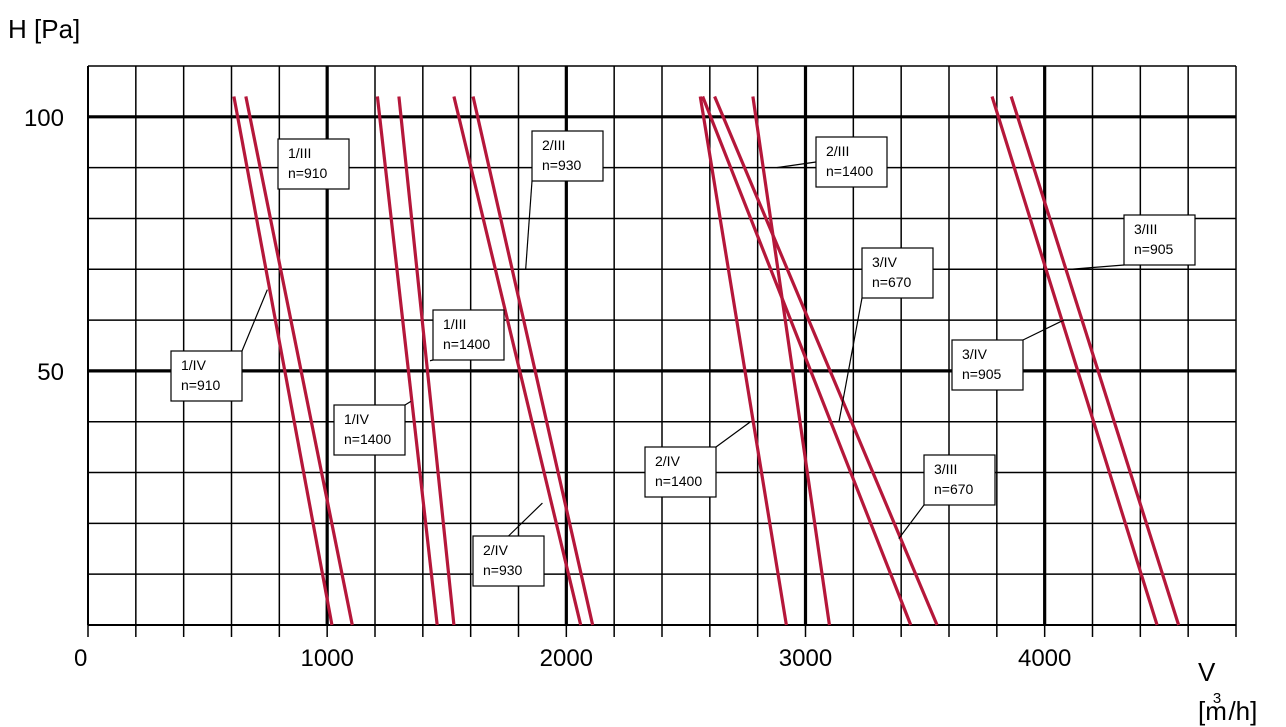  What do you see at coordinates (326, 658) in the screenshot?
I see `x-tick-label: 1000` at bounding box center [326, 658].